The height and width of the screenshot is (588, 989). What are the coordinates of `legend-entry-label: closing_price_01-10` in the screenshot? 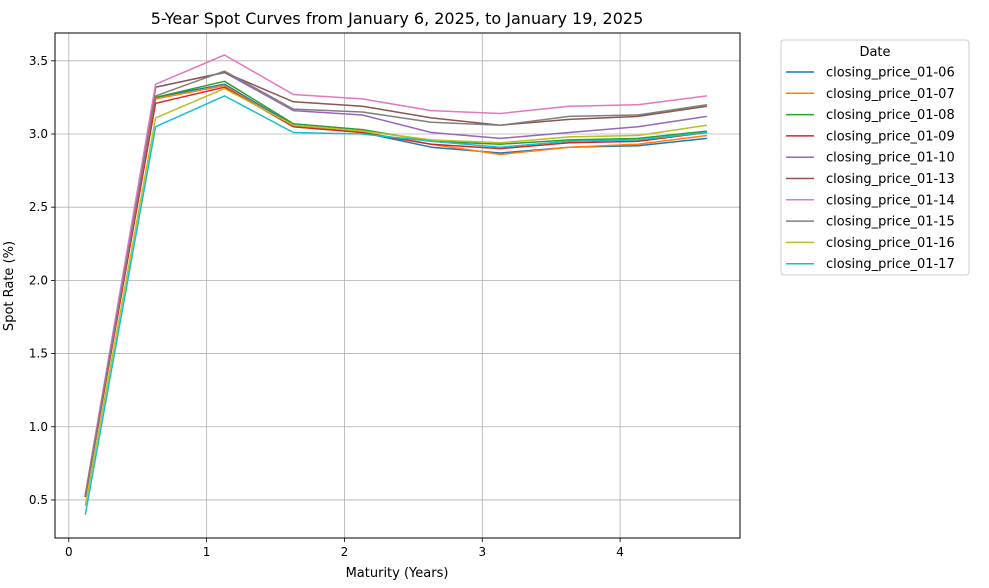 It's located at (890, 158).